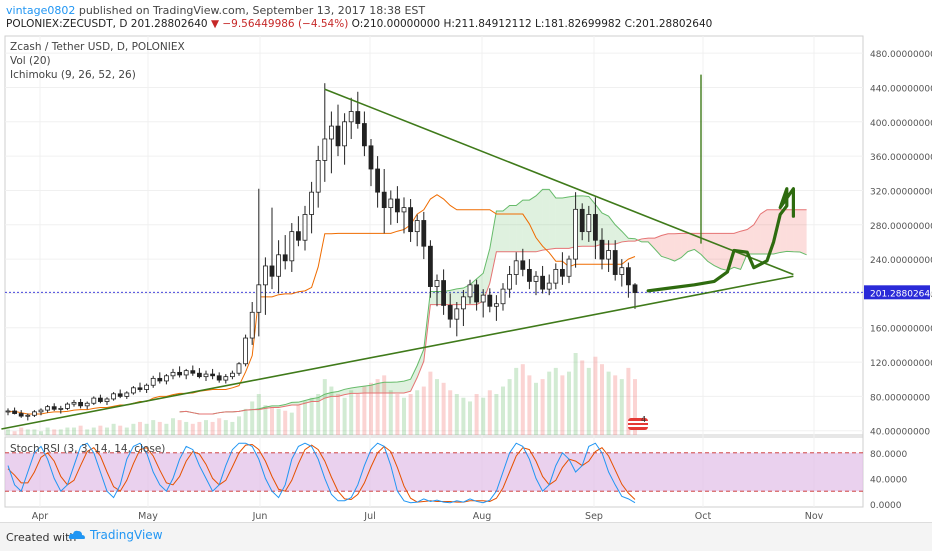 The image size is (932, 551). What do you see at coordinates (900, 433) in the screenshot?
I see `price-tick-label: 40.00000000` at bounding box center [900, 433].